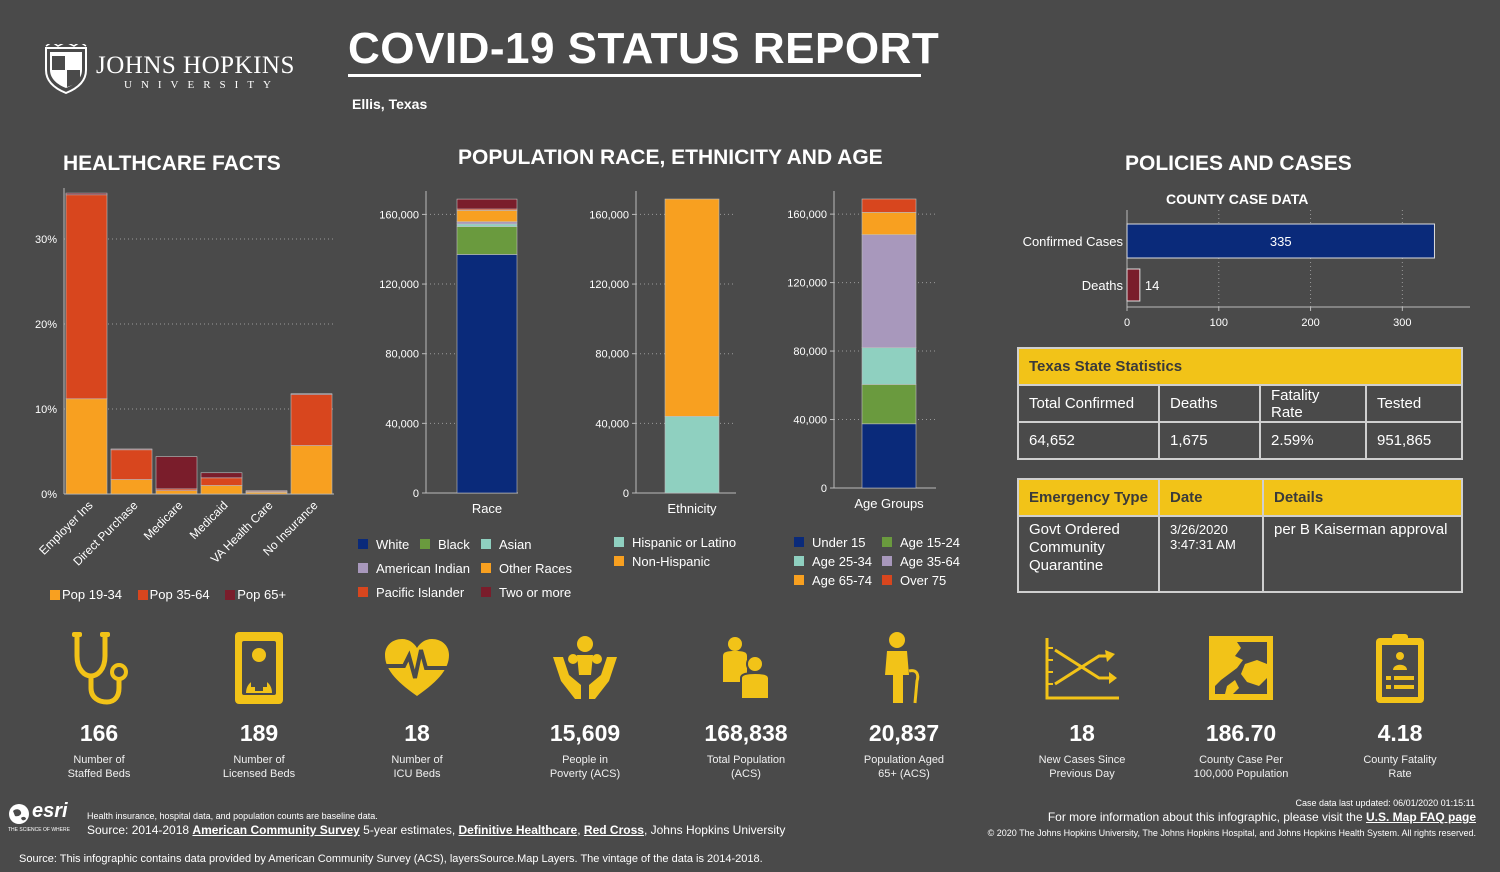 This screenshot has height=872, width=1500. What do you see at coordinates (1420, 817) in the screenshot?
I see `faq-link: U.S. Map FAQ page` at bounding box center [1420, 817].